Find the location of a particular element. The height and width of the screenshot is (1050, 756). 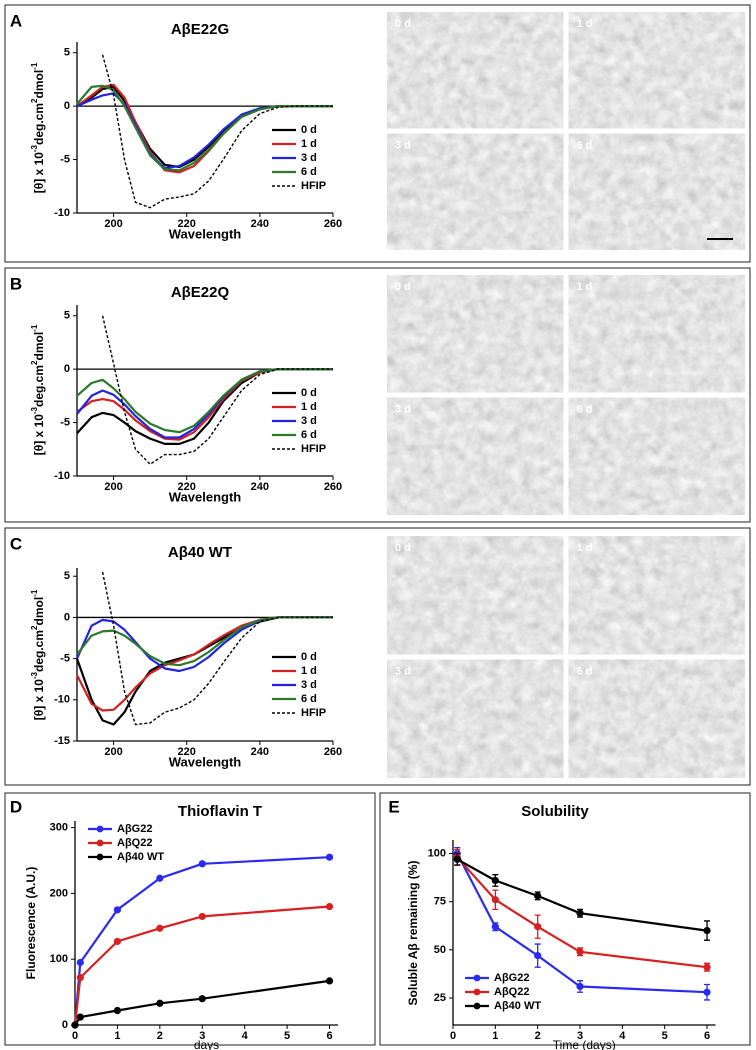

panel-frame is located at coordinates (190, 919).